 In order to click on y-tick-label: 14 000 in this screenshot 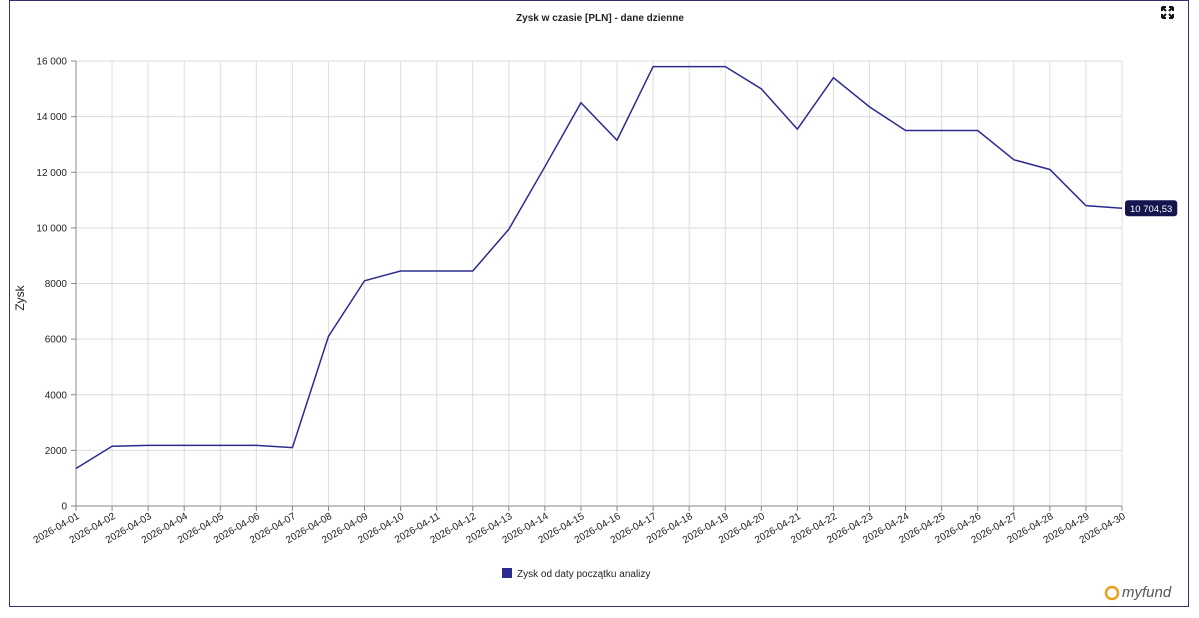, I will do `click(51, 117)`.